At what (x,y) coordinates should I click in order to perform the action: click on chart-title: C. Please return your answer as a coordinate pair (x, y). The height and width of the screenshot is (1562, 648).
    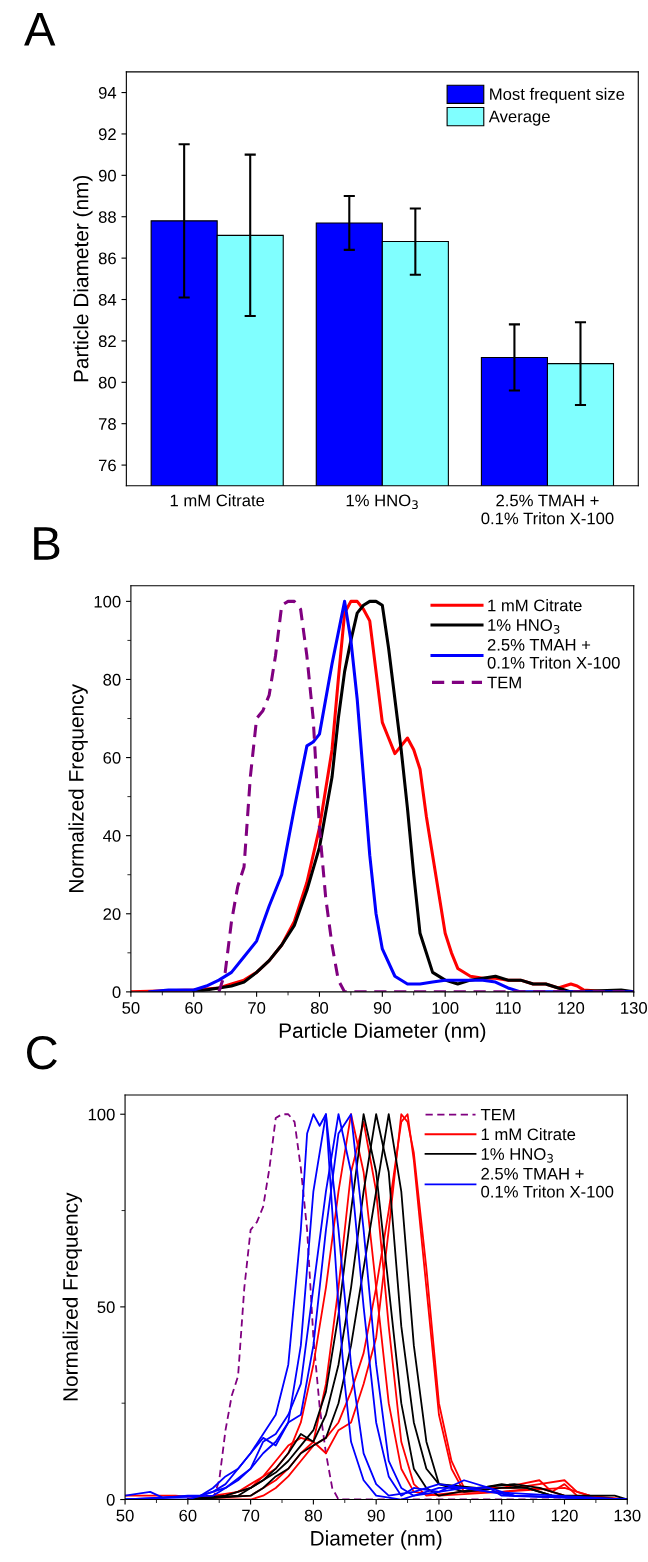
    Looking at the image, I should click on (42, 1053).